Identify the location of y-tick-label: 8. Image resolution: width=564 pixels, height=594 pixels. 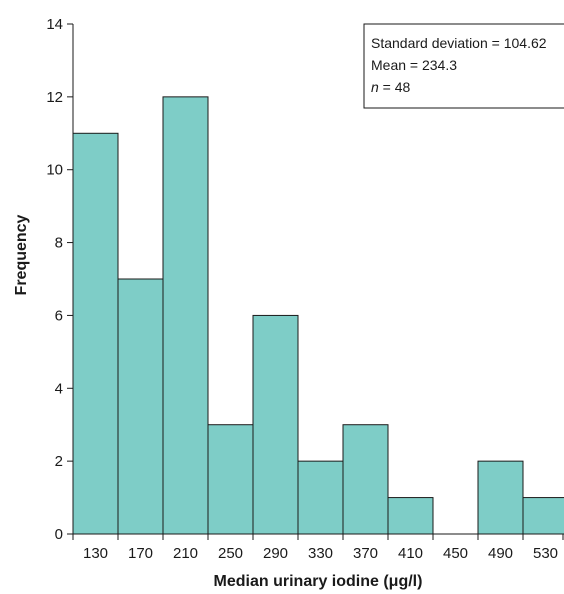
(59, 243).